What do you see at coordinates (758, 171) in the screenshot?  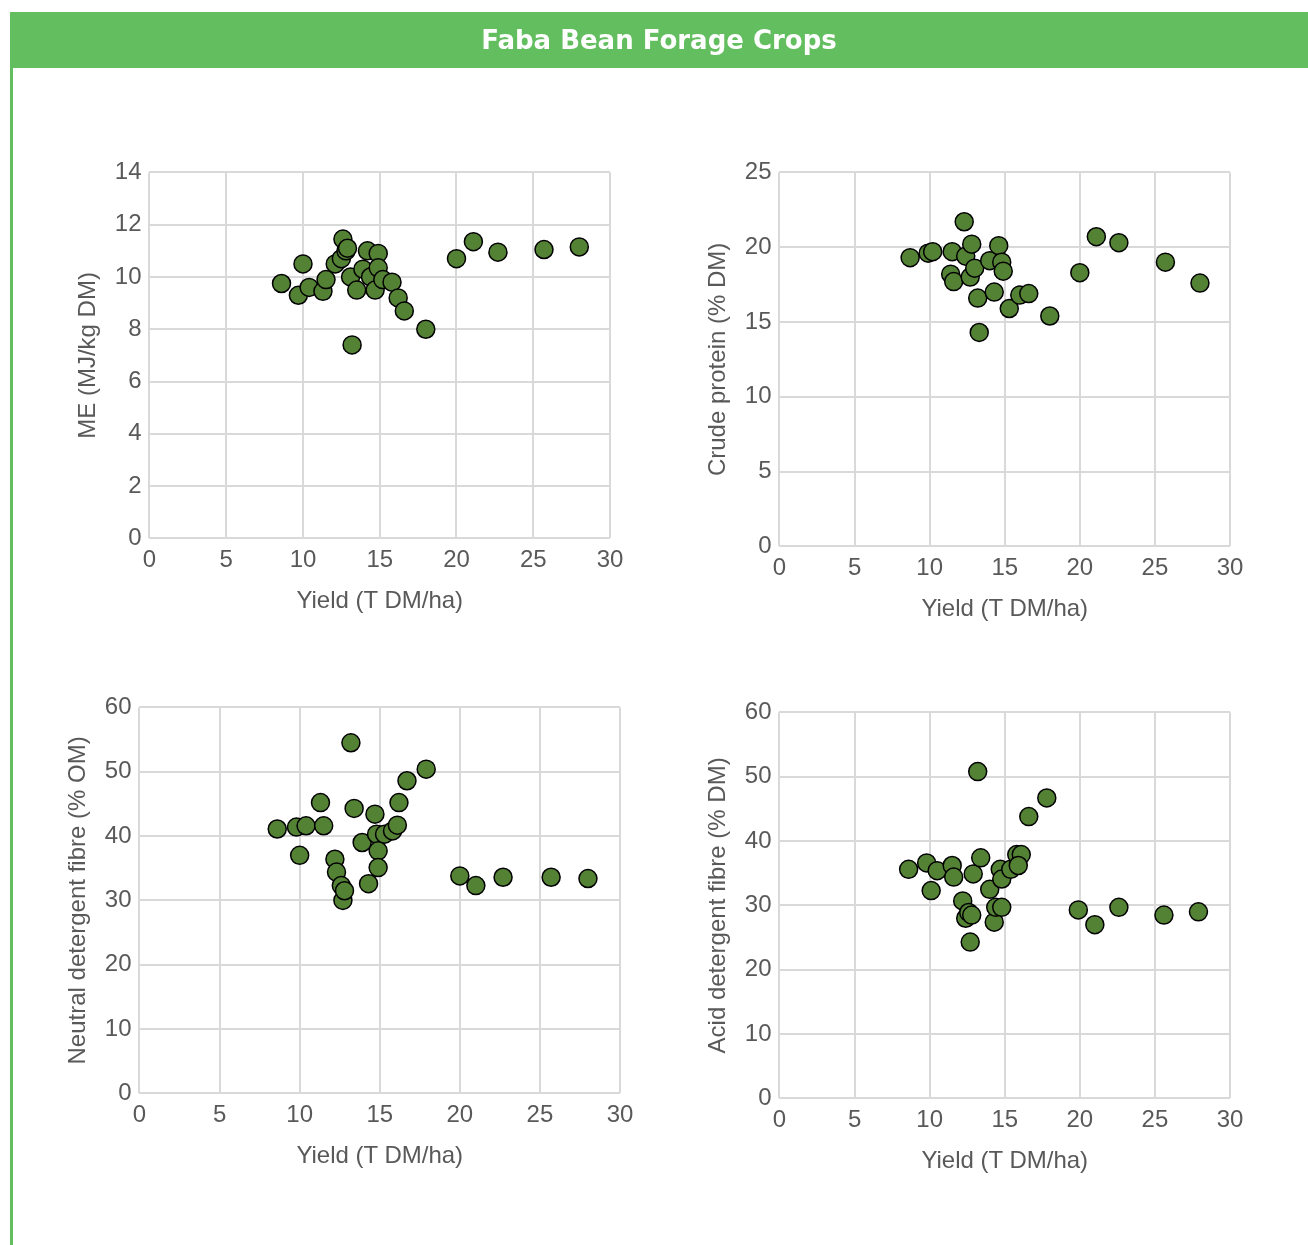 I see `y-tick-label: 25` at bounding box center [758, 171].